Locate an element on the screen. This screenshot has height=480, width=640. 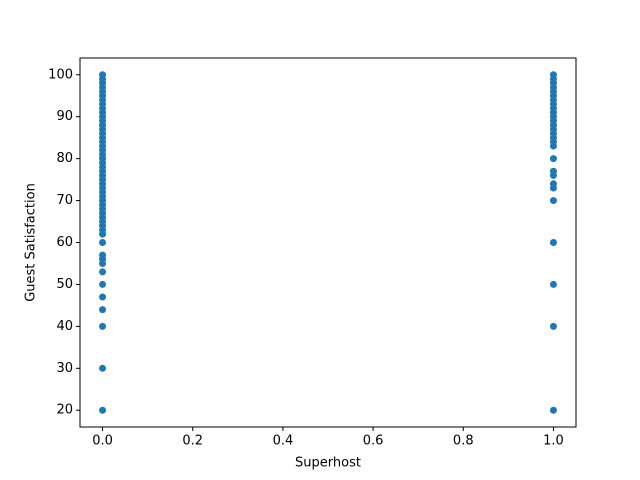
y-tick-label: 40 is located at coordinates (64, 326).